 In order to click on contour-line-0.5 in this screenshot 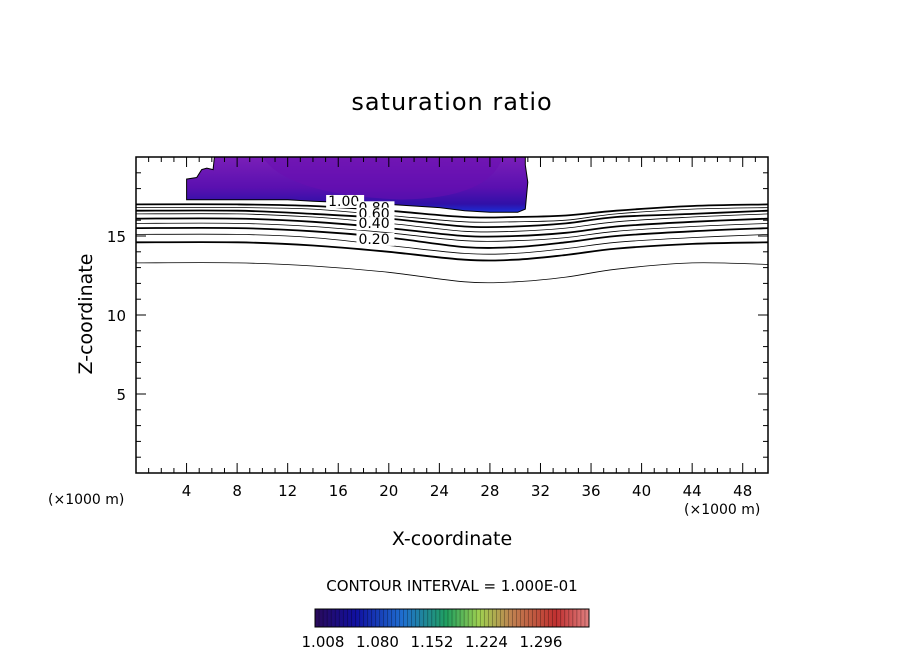, I will do `click(452, 232)`.